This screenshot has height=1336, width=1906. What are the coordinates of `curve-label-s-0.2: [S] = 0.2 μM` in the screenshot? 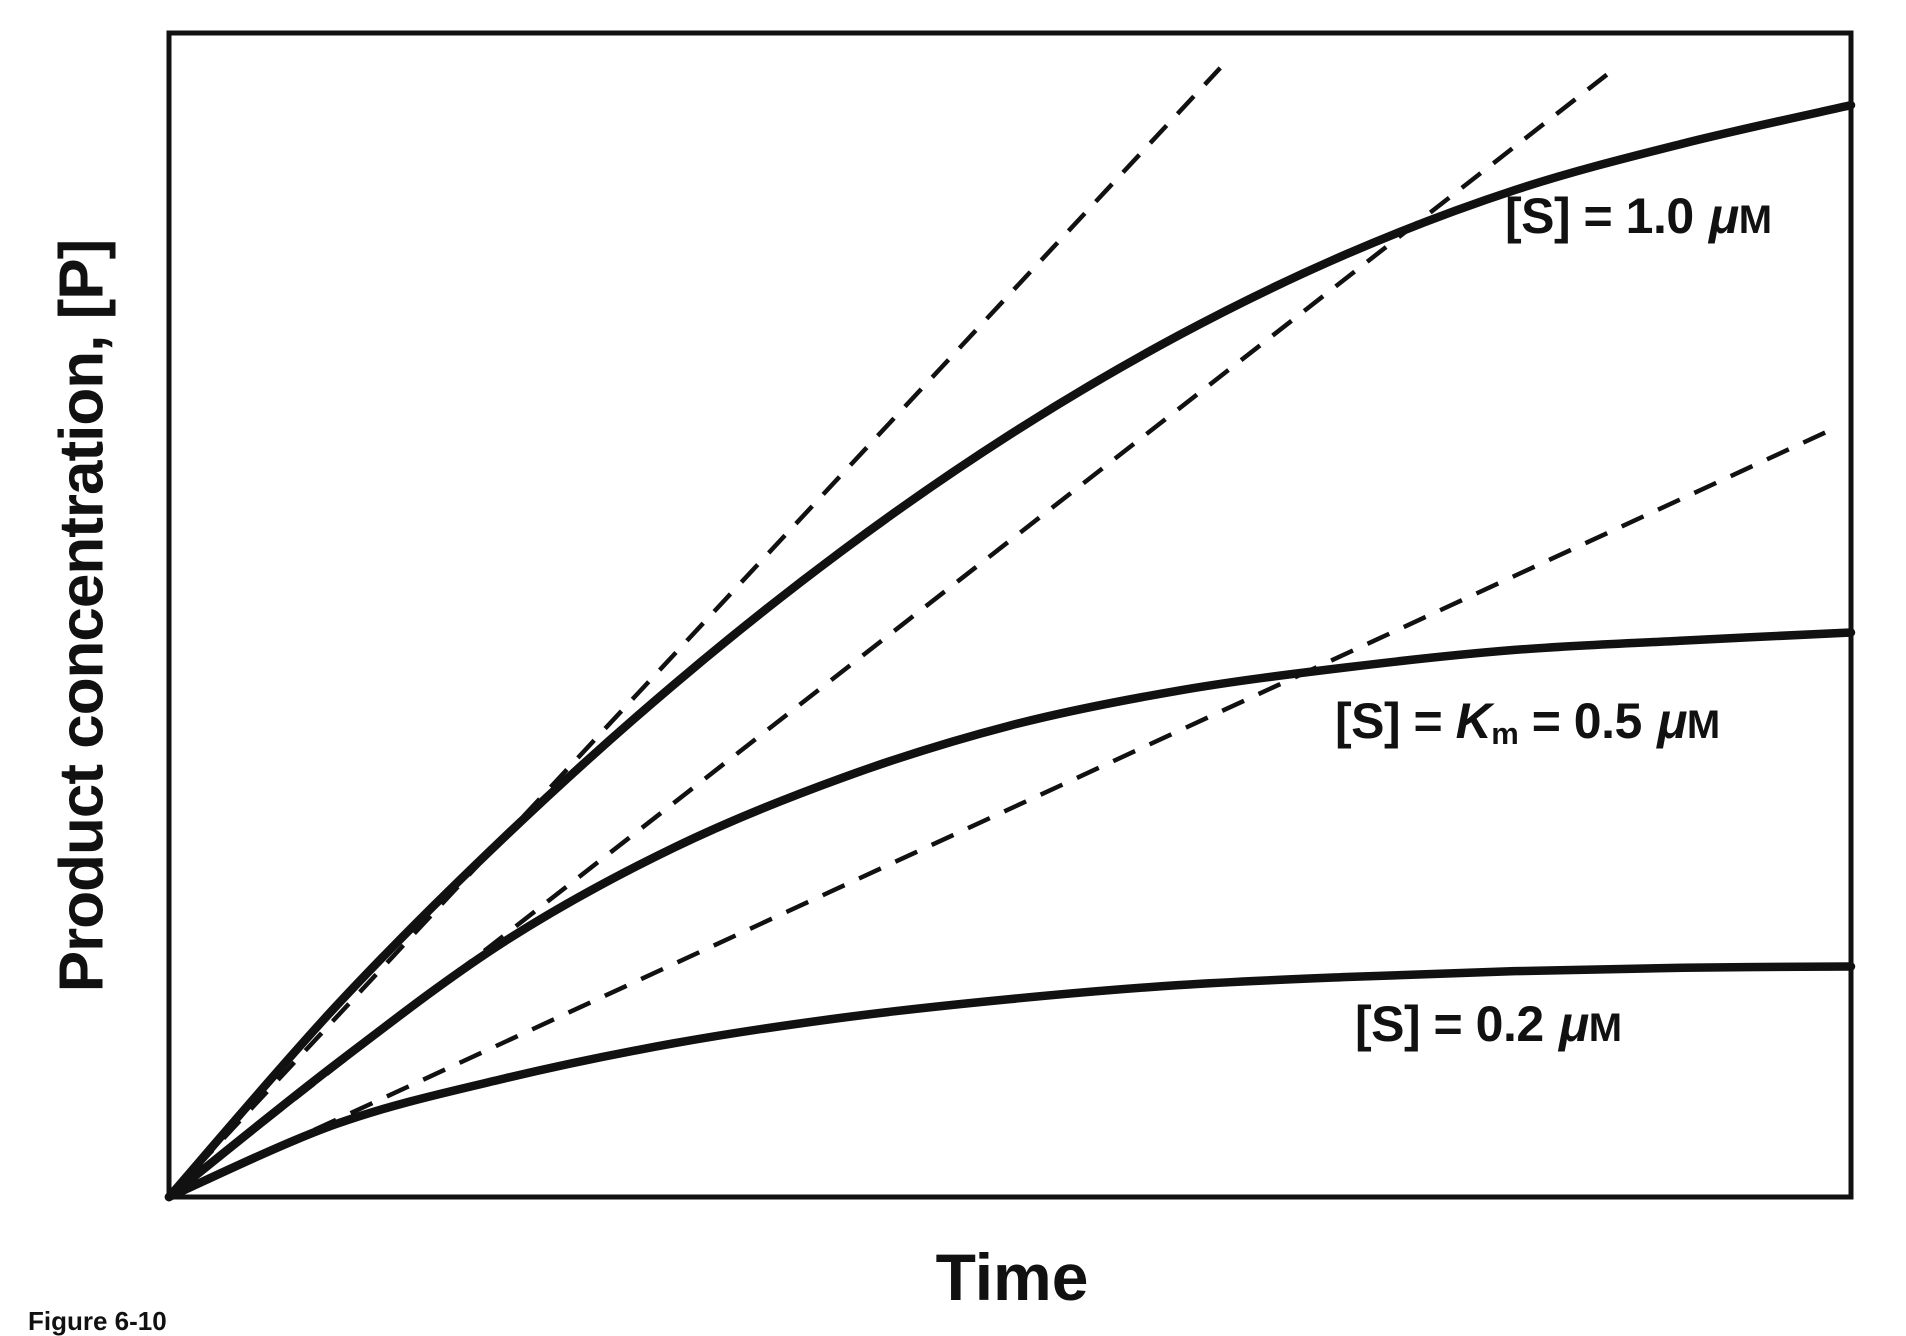 It's located at (1488, 1024).